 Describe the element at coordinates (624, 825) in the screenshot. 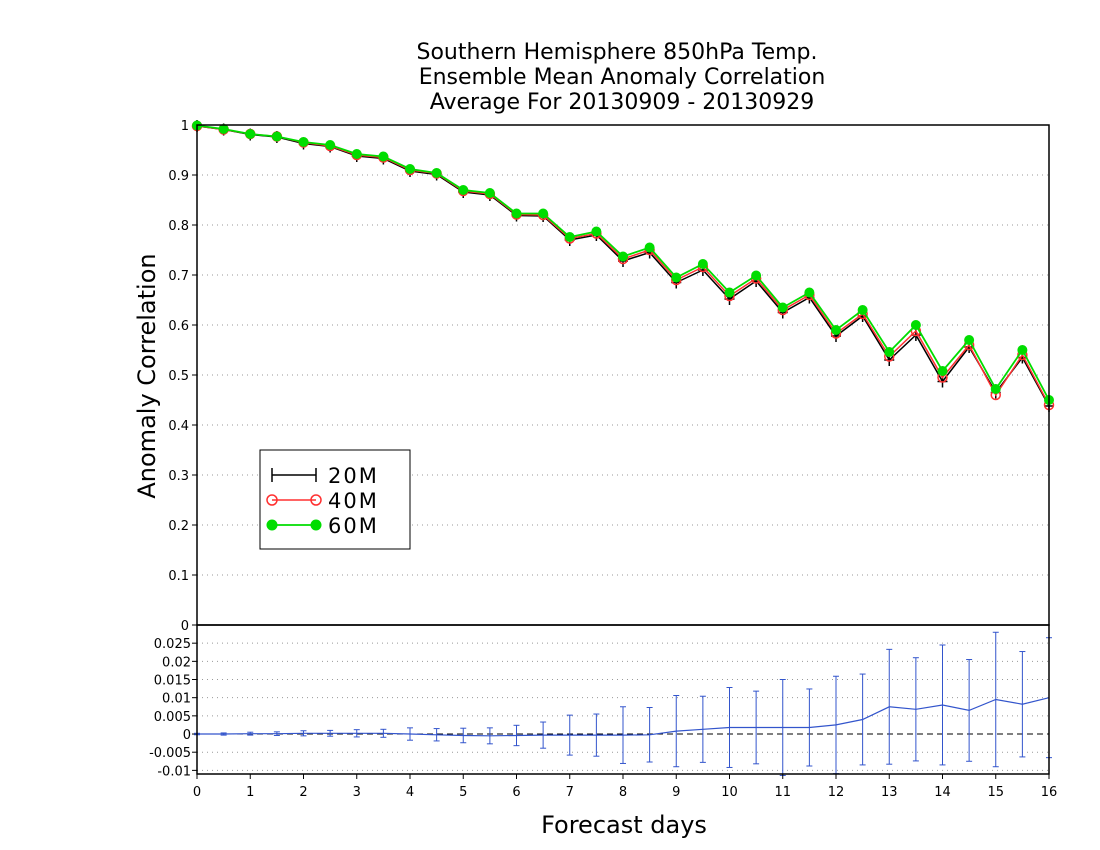

I see `x-axis-label: Forecast days` at that location.